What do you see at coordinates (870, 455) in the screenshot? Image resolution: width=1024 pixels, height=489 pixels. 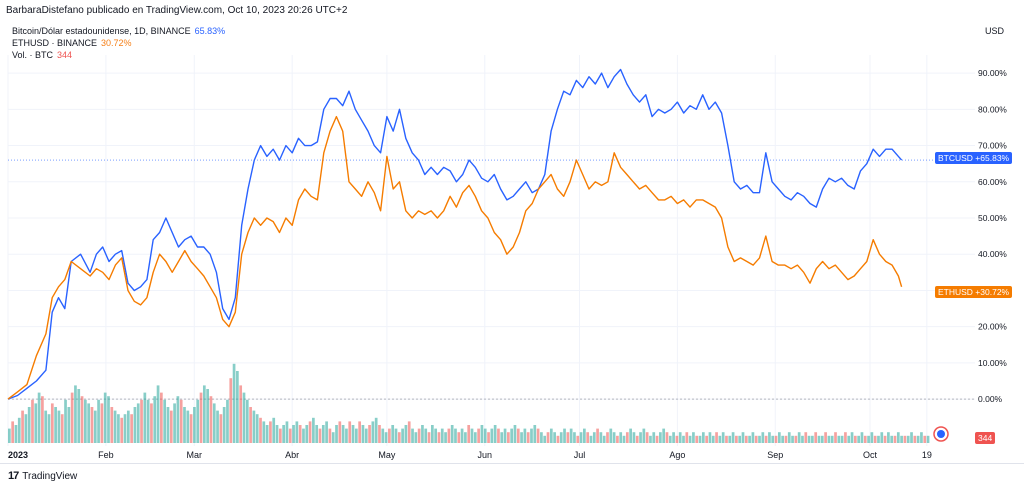 I see `x-tick-label: Oct` at bounding box center [870, 455].